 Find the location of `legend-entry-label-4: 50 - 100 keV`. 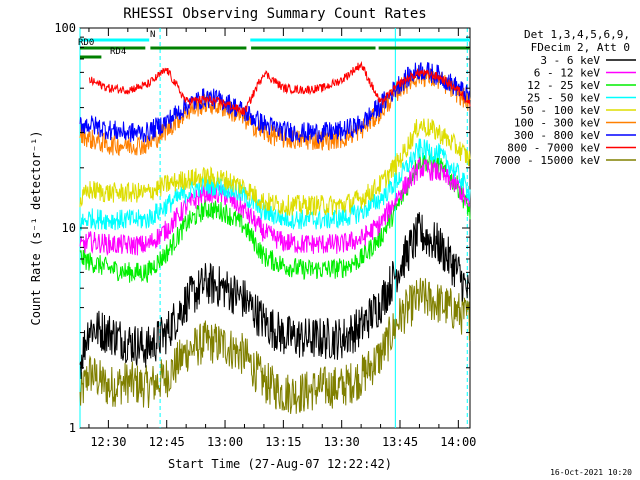

legend-entry-label-4: 50 - 100 keV is located at coordinates (561, 110).